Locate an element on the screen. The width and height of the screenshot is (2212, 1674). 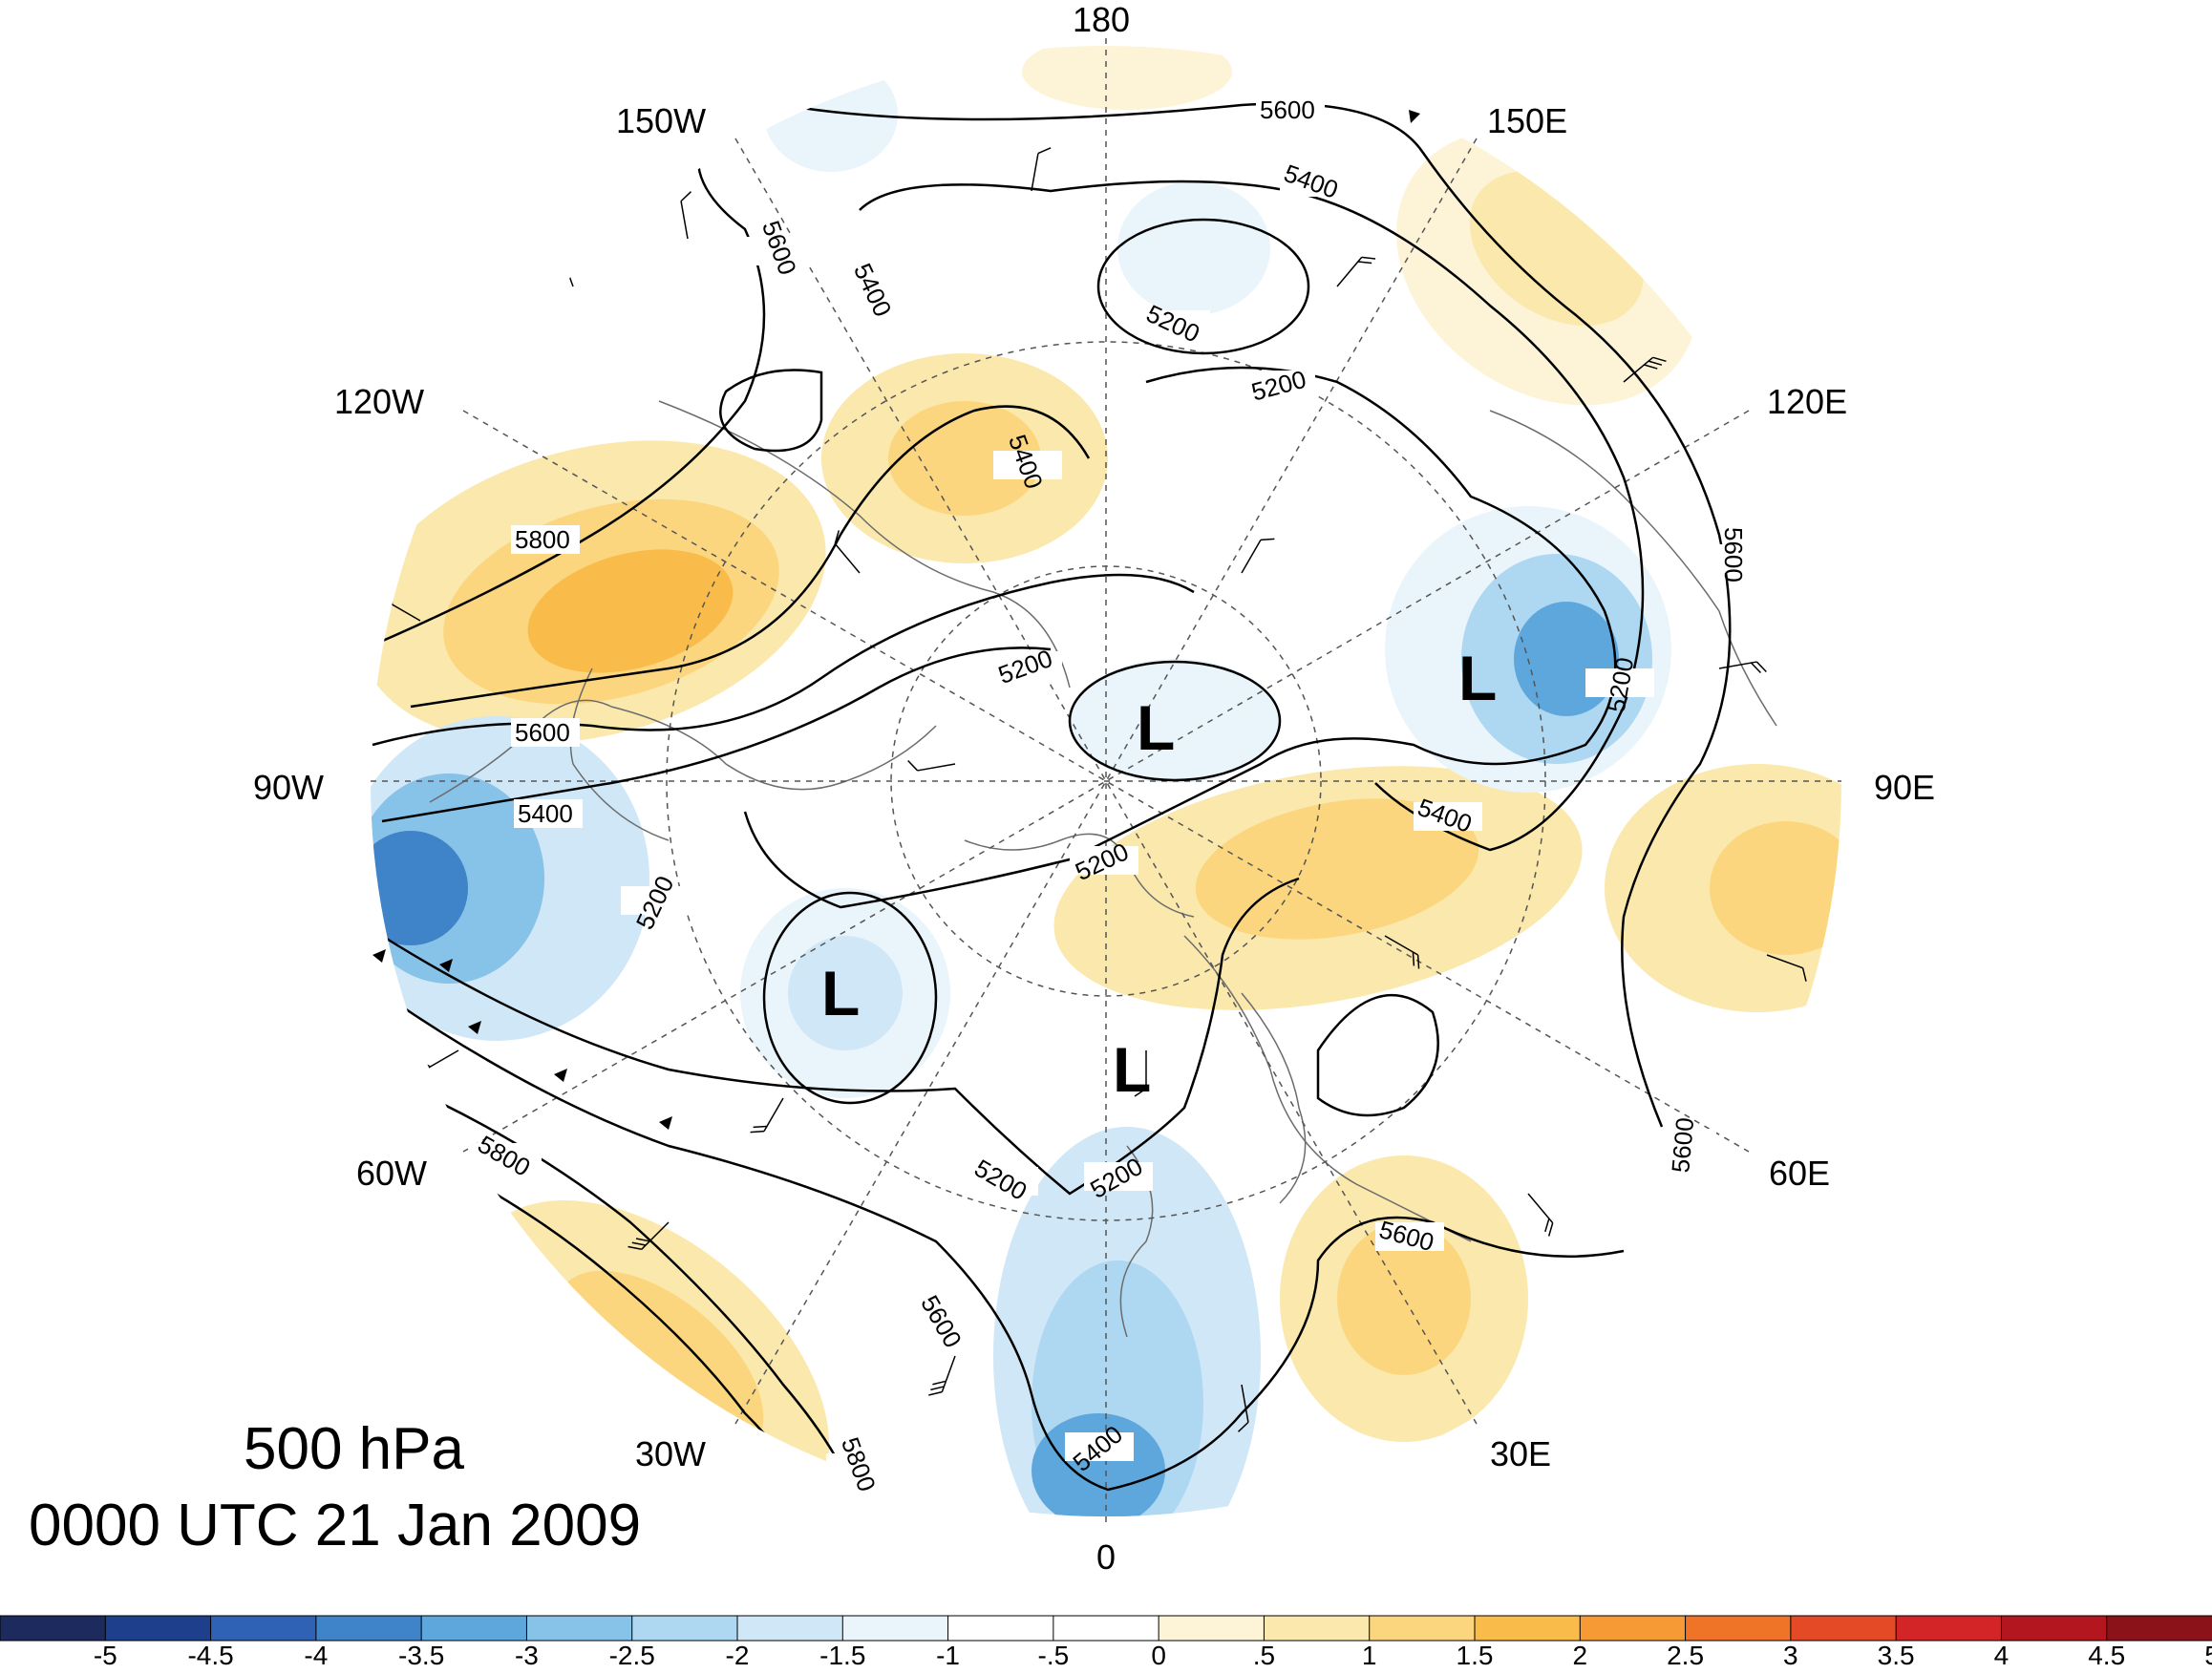
colorbar-tick-label: 3 is located at coordinates (1790, 1655).